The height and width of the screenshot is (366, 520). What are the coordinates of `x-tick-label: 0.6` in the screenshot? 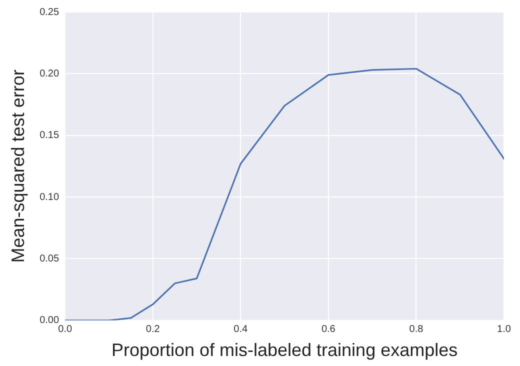 It's located at (328, 330).